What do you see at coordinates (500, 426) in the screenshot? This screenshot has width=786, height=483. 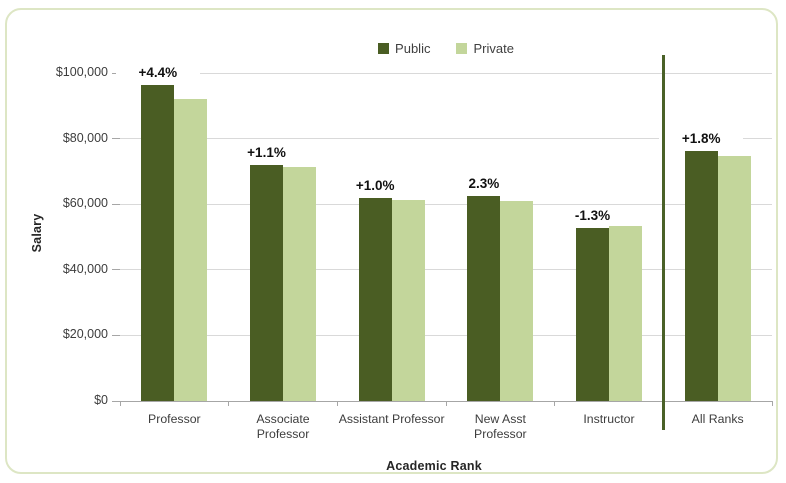 I see `category-label: New Asst Professor` at bounding box center [500, 426].